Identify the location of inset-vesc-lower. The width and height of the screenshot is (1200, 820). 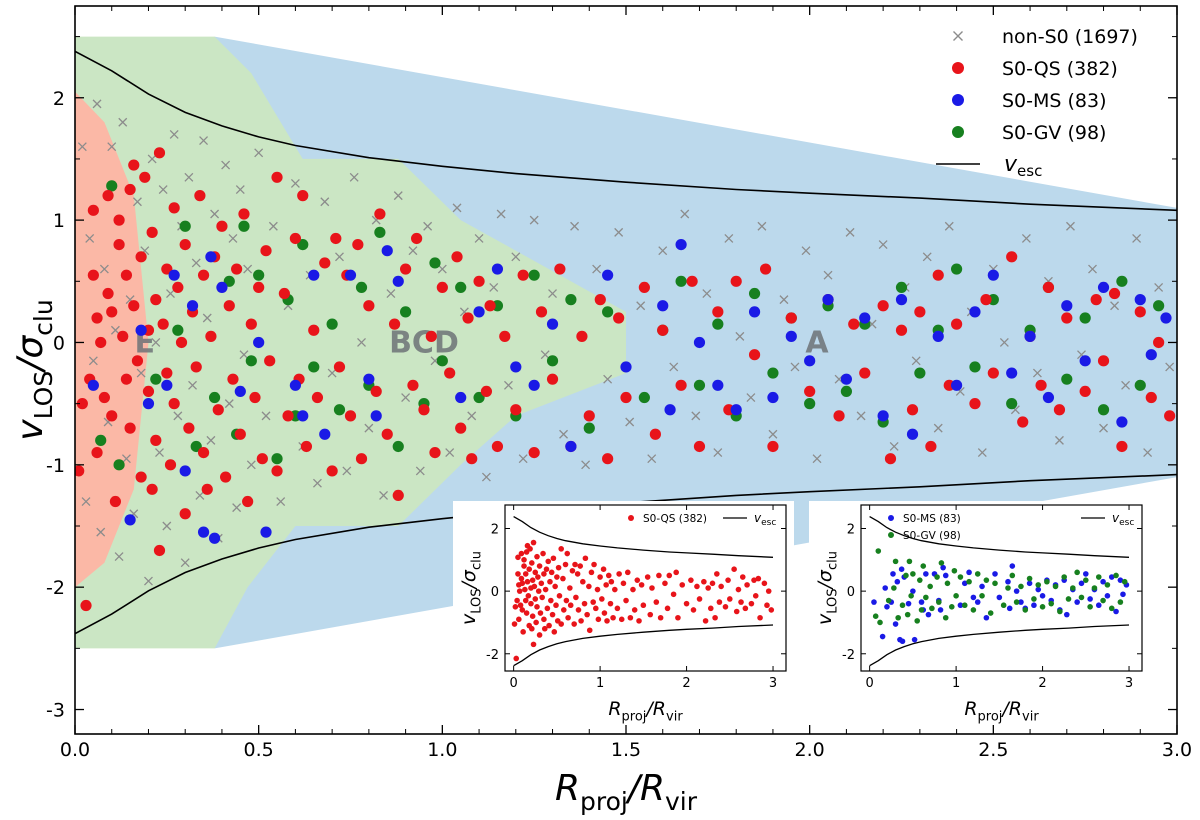
(999, 645).